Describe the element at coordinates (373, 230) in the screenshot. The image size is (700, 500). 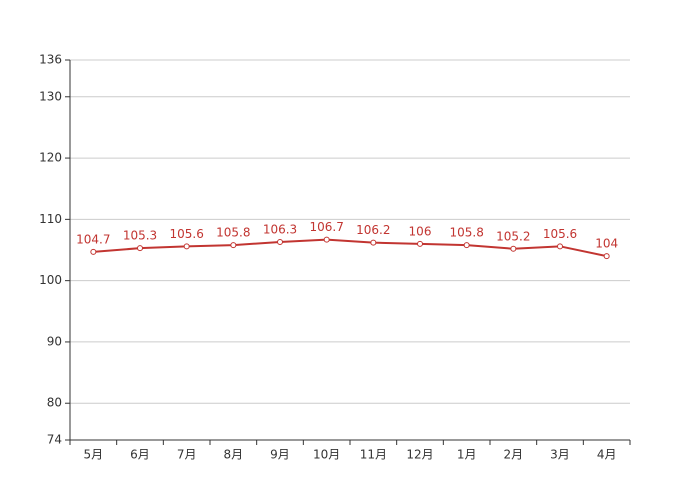
I see `data-label: 106.2` at that location.